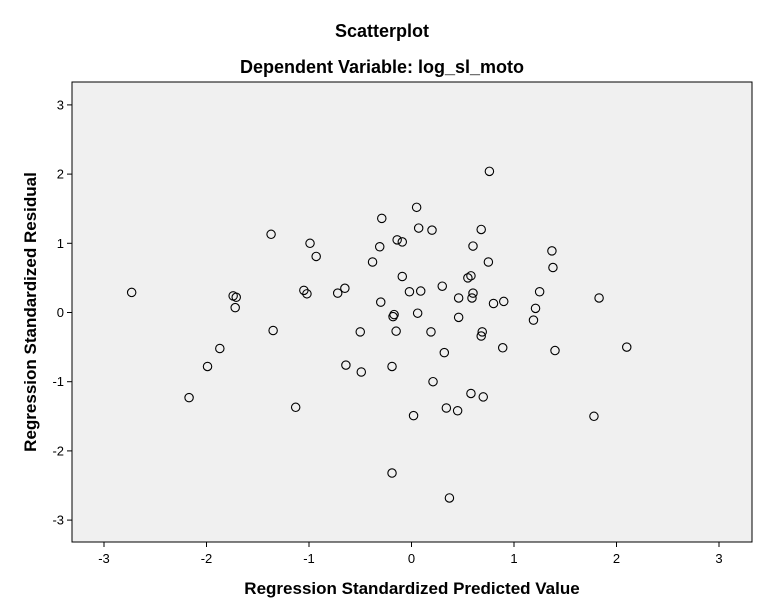 This screenshot has width=763, height=616. What do you see at coordinates (60, 243) in the screenshot?
I see `y-tick-label: 1` at bounding box center [60, 243].